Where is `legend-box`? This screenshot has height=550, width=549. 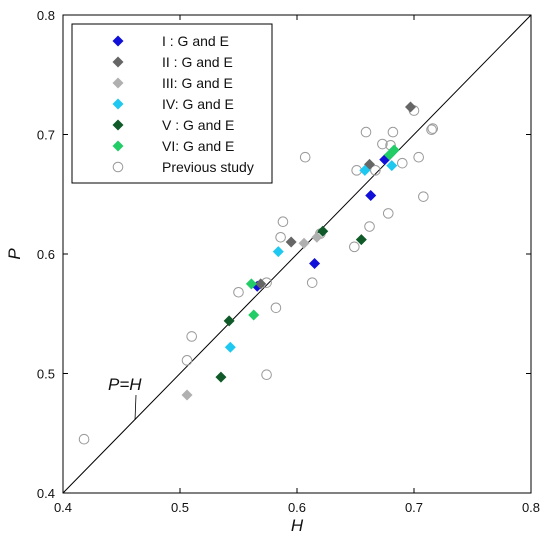 legend-box is located at coordinates (172, 103).